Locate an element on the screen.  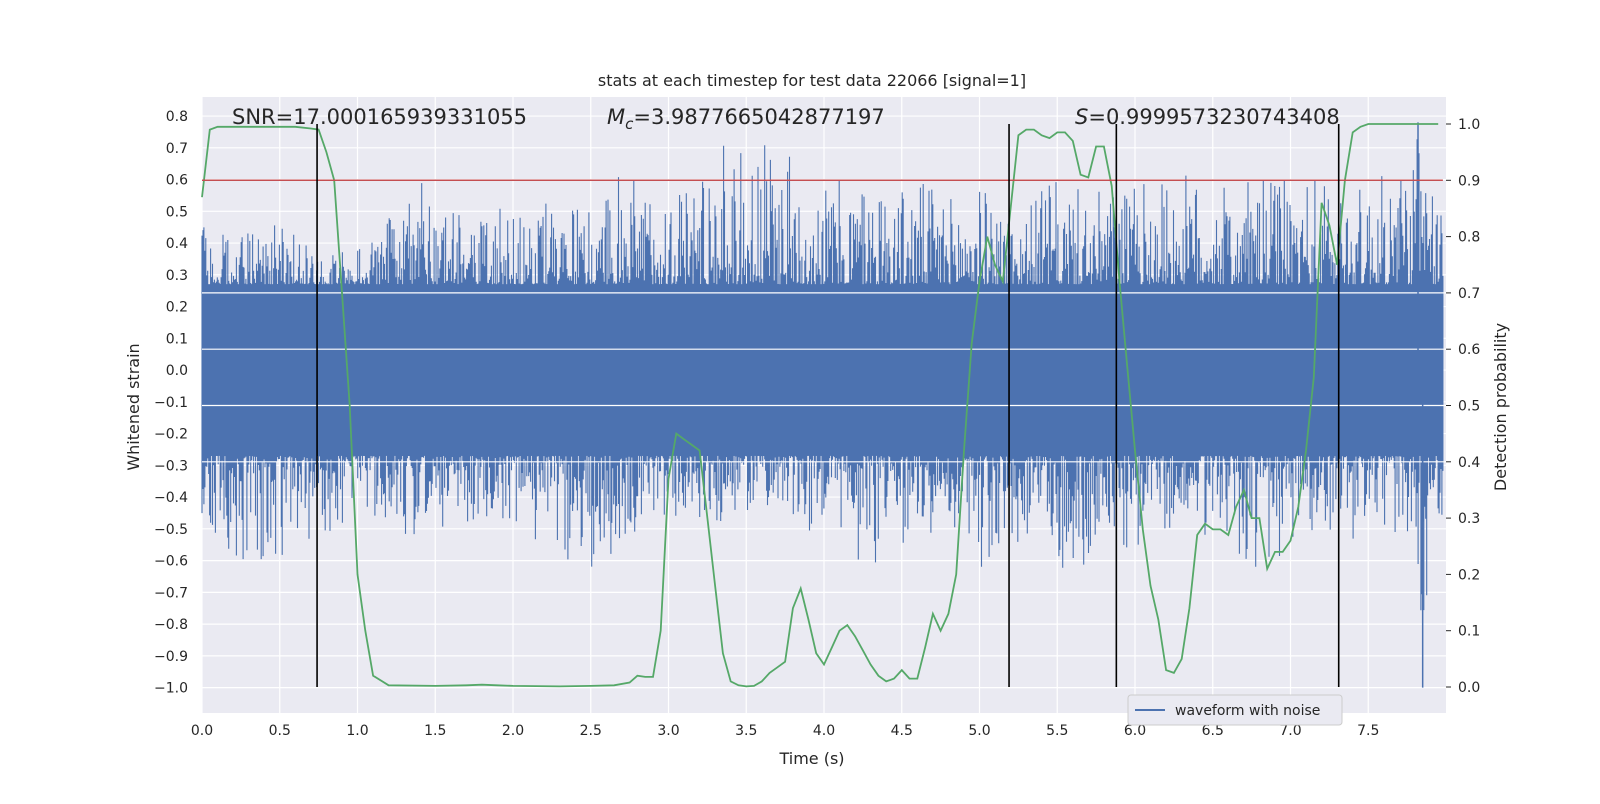
legend: waveform with noise is located at coordinates (1235, 710).